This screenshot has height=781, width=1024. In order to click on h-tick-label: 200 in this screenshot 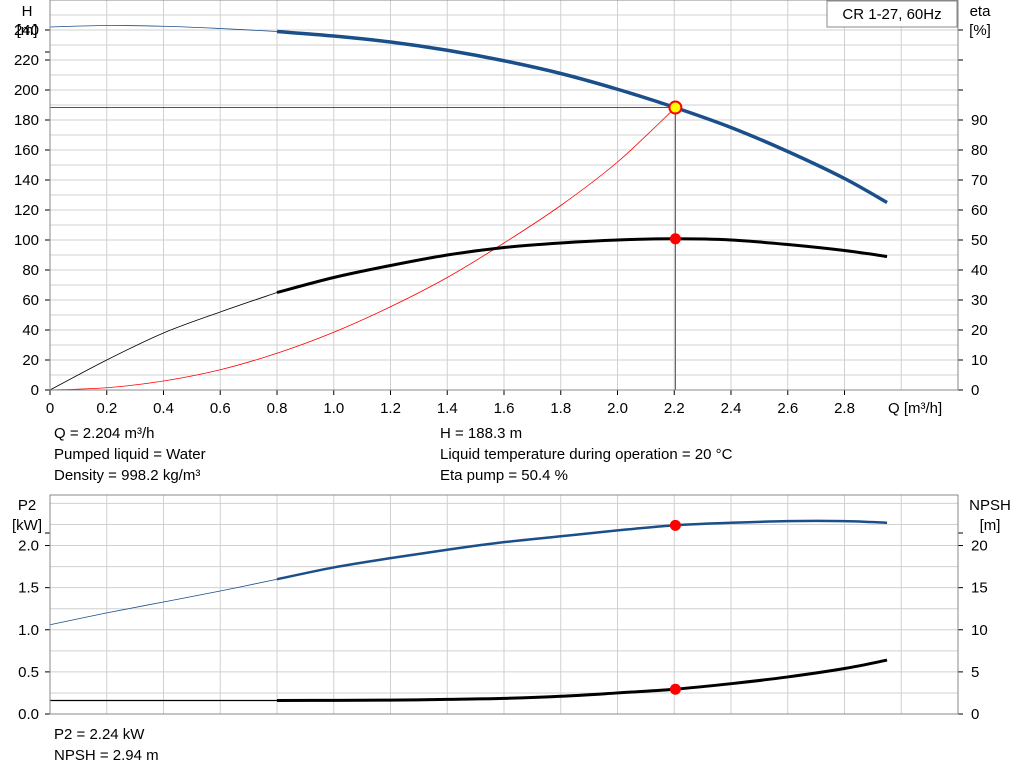, I will do `click(26, 90)`.